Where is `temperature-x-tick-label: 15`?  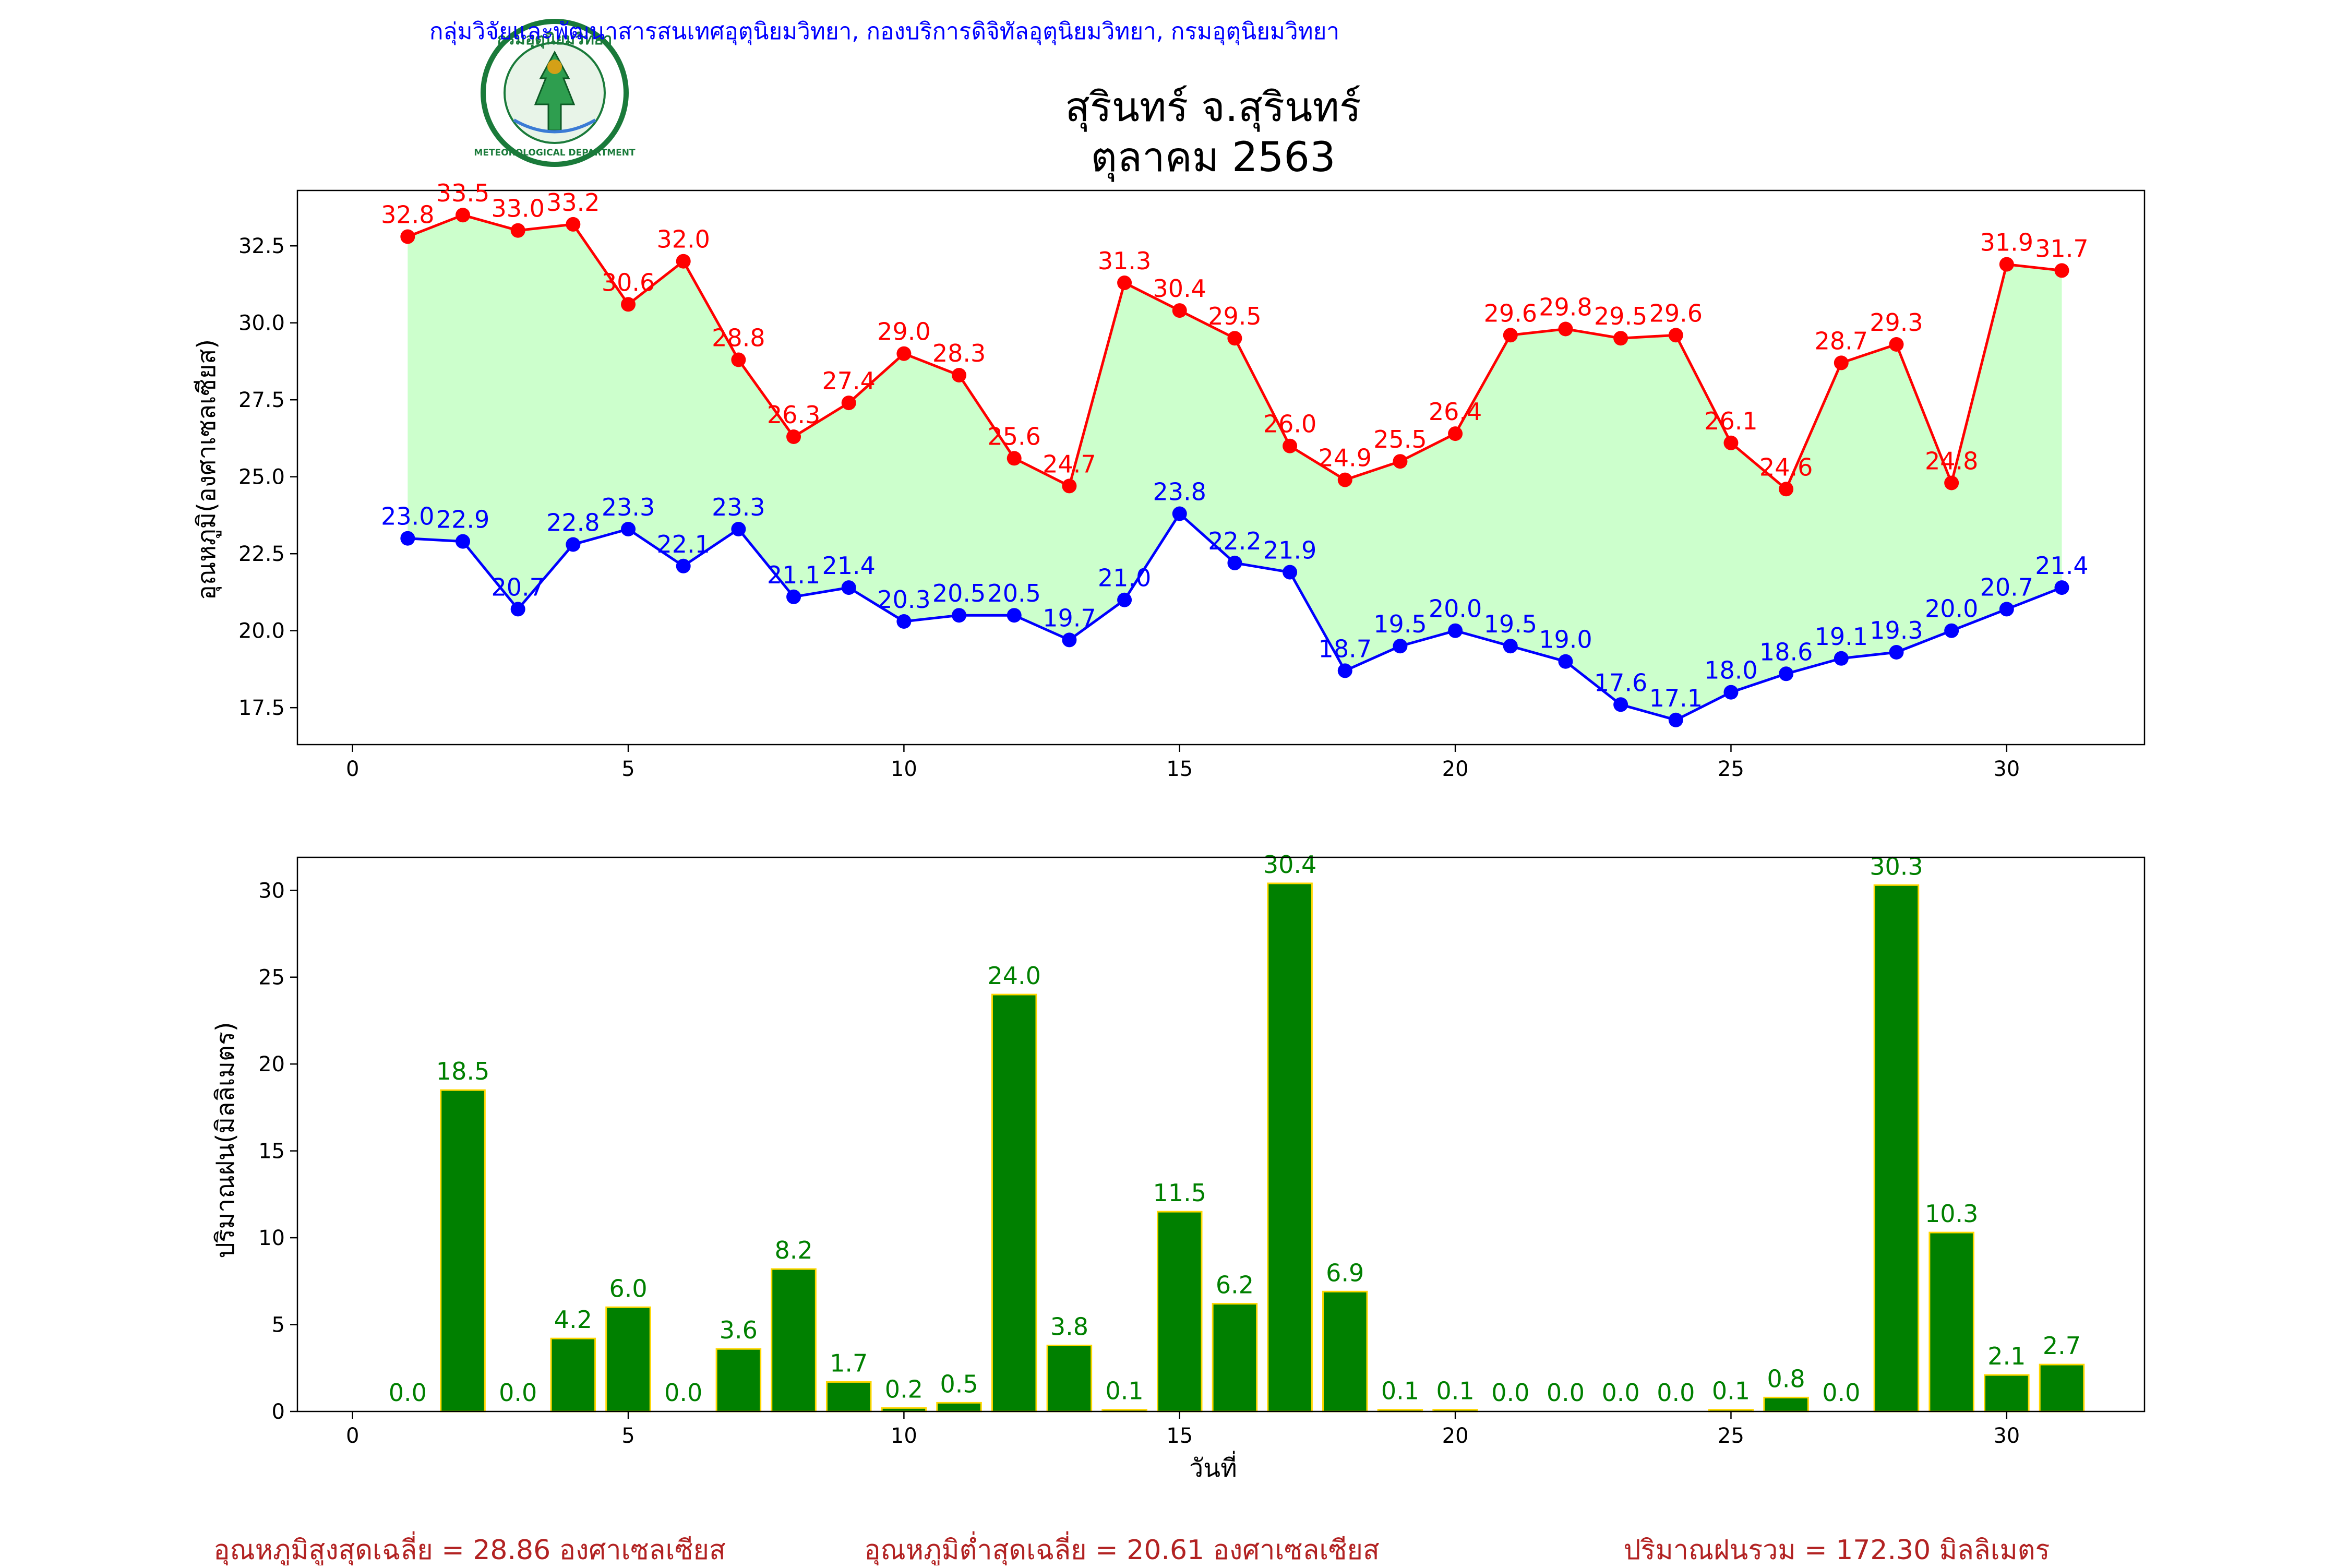 temperature-x-tick-label: 15 is located at coordinates (1180, 769).